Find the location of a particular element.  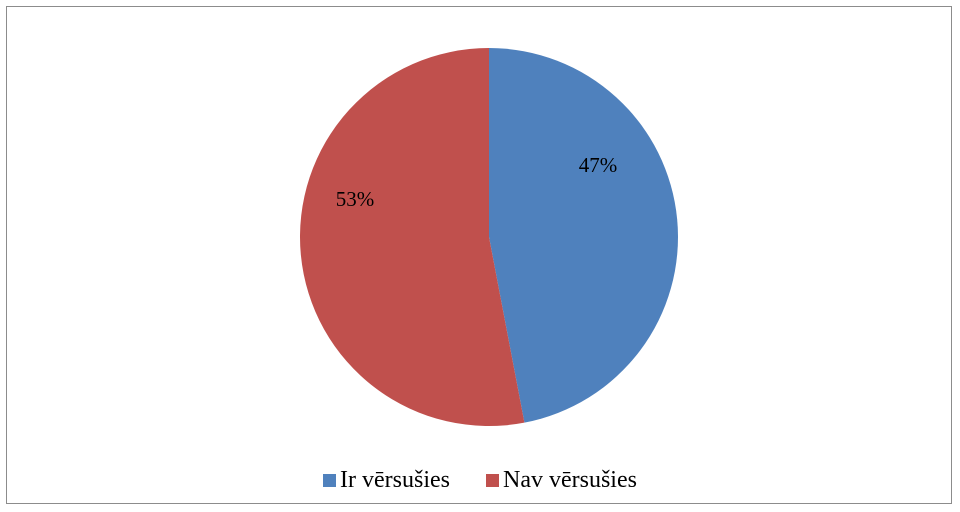

legend: Ir vērsušies Nav vērsušies is located at coordinates (480, 480).